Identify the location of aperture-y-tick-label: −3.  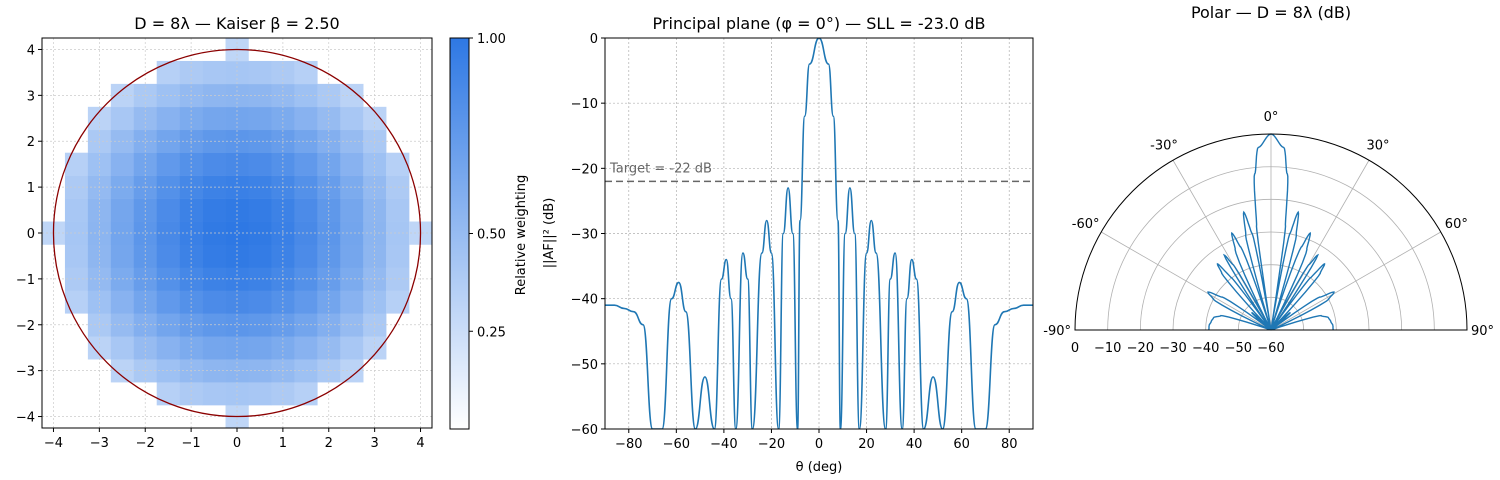
(25, 372).